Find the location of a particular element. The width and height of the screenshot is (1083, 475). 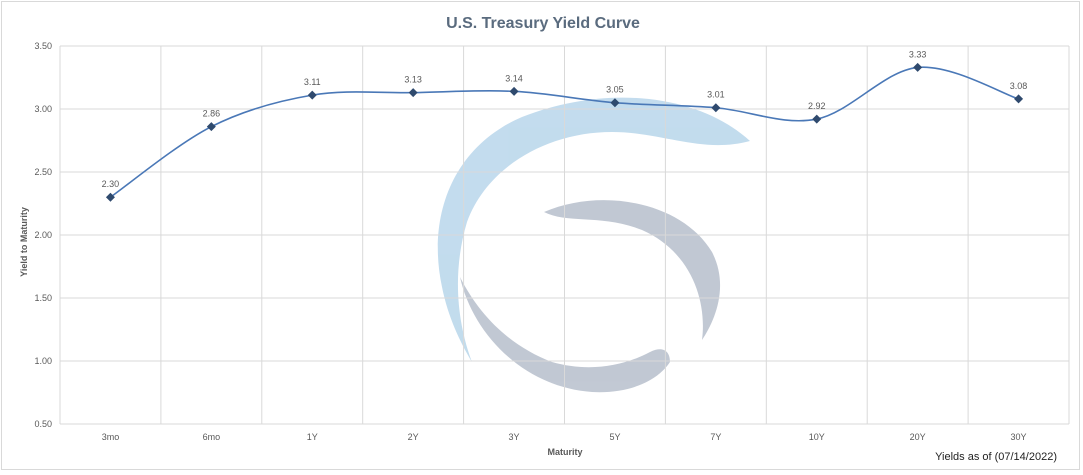

x-tick-label: 20Y is located at coordinates (918, 437).